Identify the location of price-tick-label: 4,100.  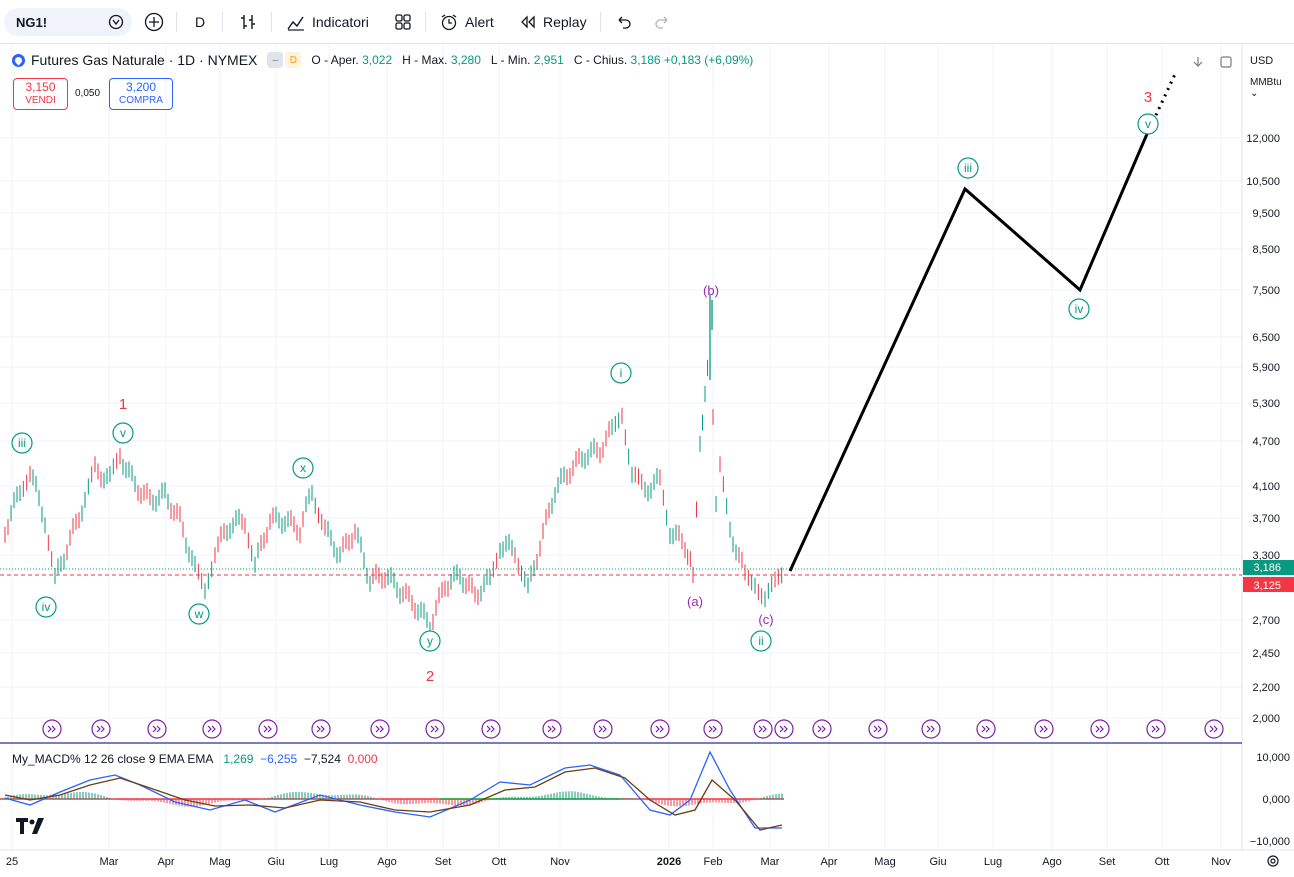
(1266, 487).